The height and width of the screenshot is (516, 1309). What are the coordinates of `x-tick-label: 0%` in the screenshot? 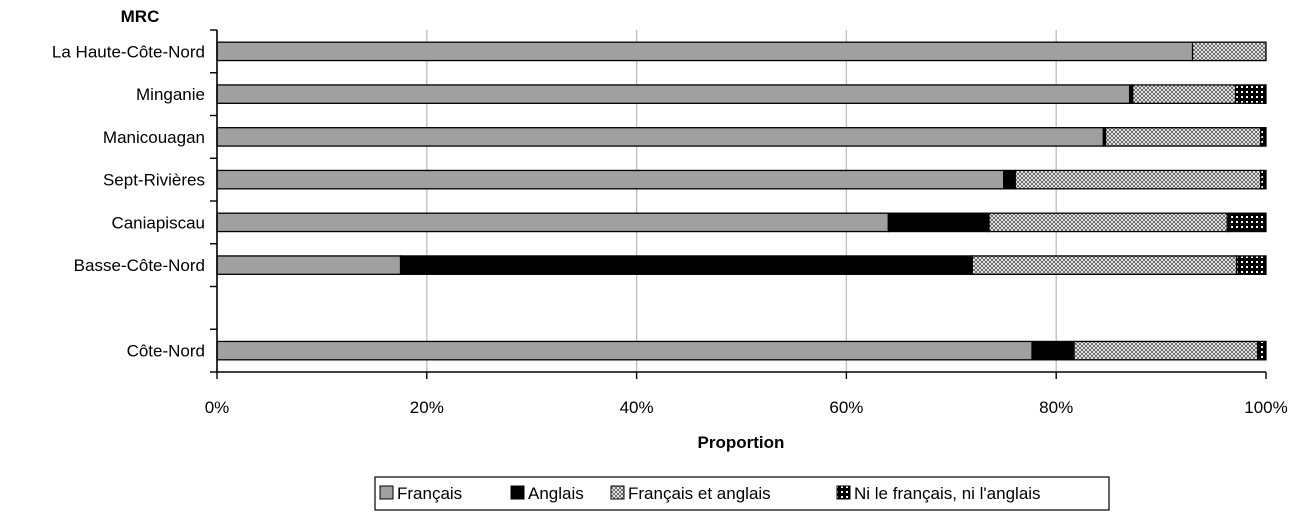 It's located at (217, 407).